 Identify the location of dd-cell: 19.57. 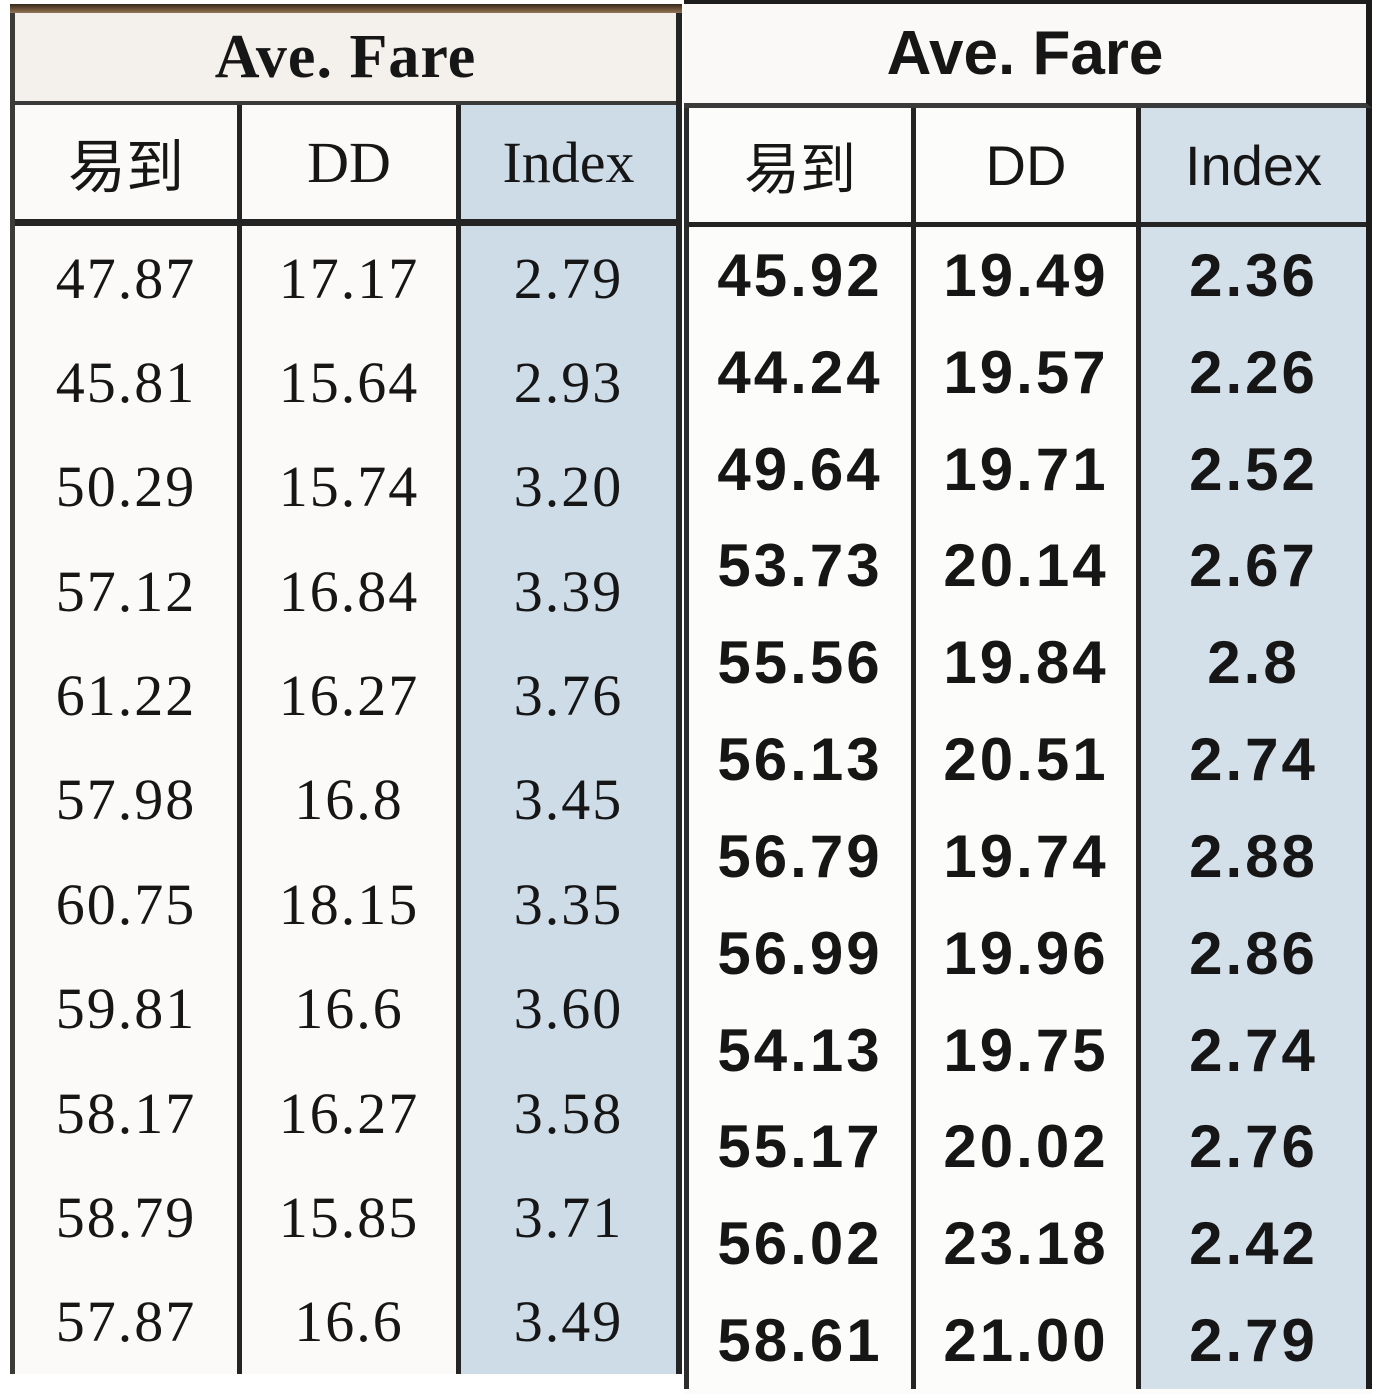
(1026, 372).